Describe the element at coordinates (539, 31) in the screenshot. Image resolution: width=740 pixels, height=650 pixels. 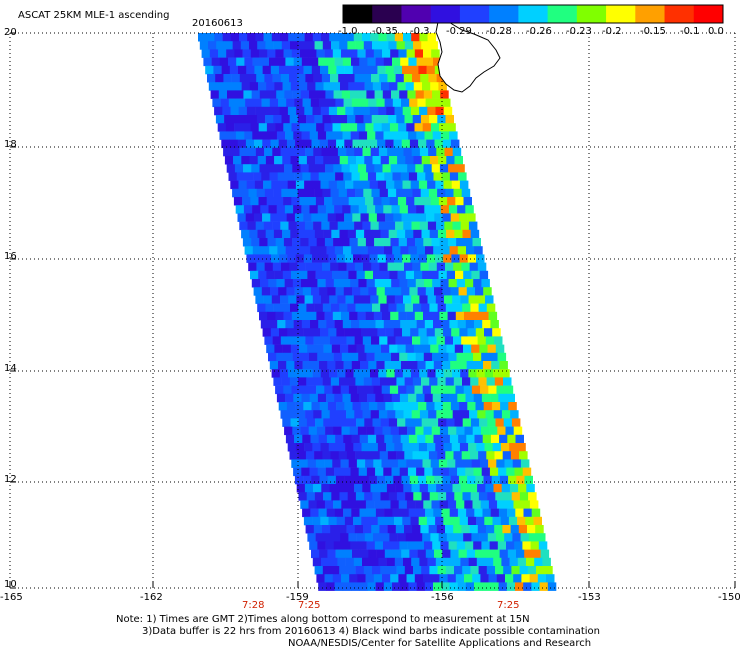
I see `colorbar-label: -0.26` at that location.